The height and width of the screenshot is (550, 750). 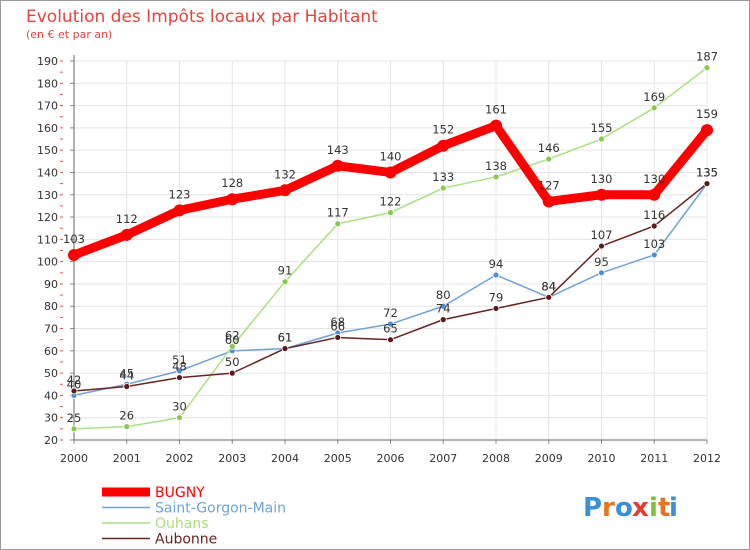 I want to click on data-label: 95, so click(x=601, y=262).